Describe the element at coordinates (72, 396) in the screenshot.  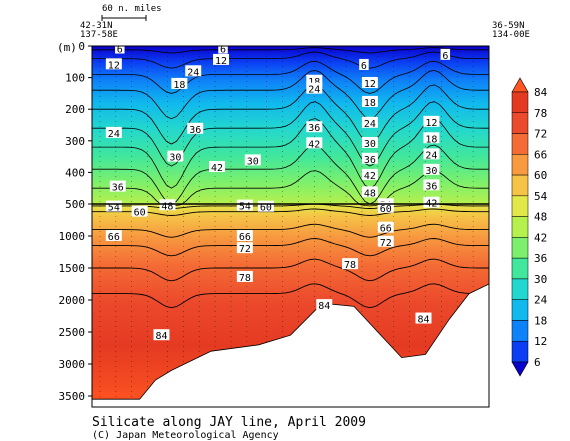
I see `depth-tick-label: 3500` at that location.